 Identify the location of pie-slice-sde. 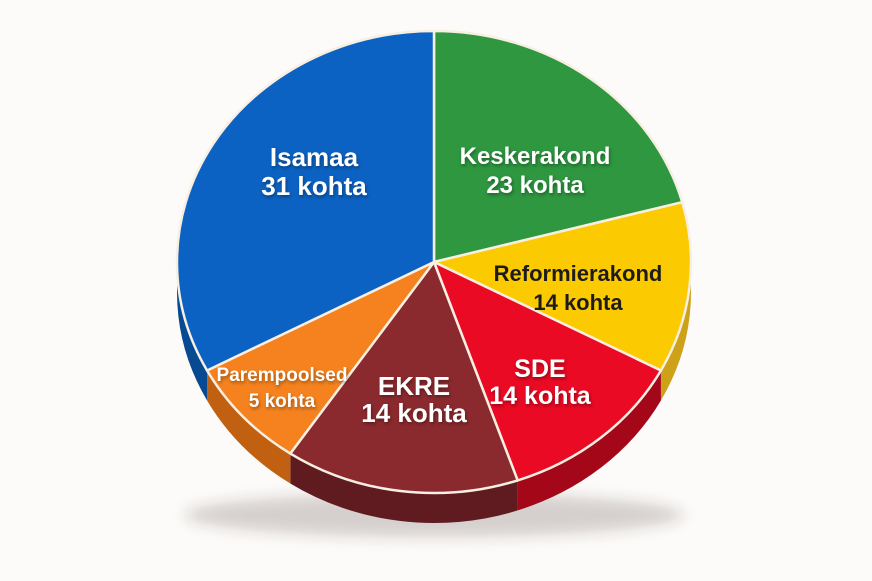
(547, 371).